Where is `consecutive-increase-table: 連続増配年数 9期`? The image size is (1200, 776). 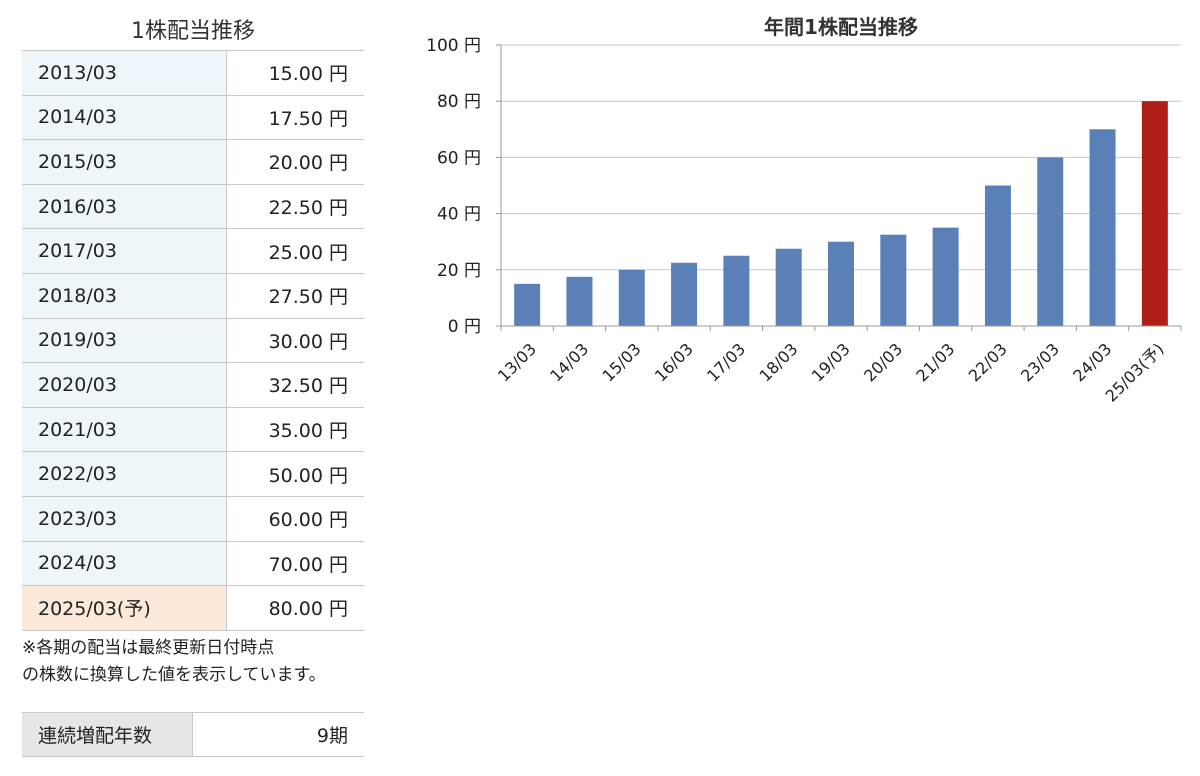
consecutive-increase-table: 連続増配年数 9期 is located at coordinates (193, 734).